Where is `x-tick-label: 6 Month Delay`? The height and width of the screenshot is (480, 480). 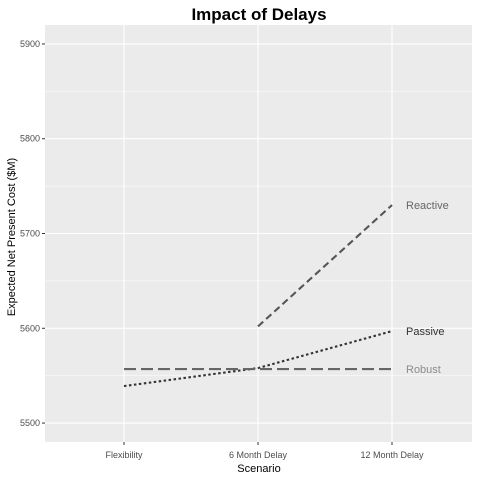
x-tick-label: 6 Month Delay is located at coordinates (258, 455).